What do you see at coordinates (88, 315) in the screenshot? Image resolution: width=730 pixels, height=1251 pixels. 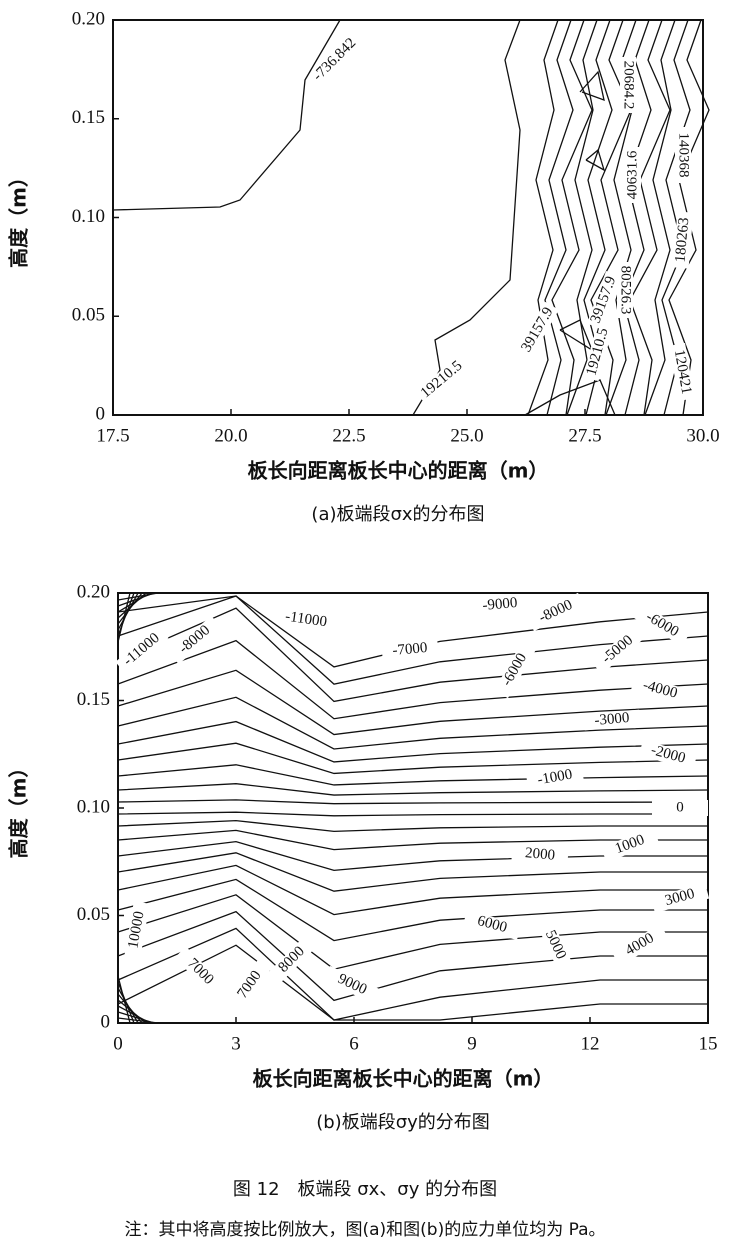 I see `y-tick-label: 0.05` at bounding box center [88, 315].